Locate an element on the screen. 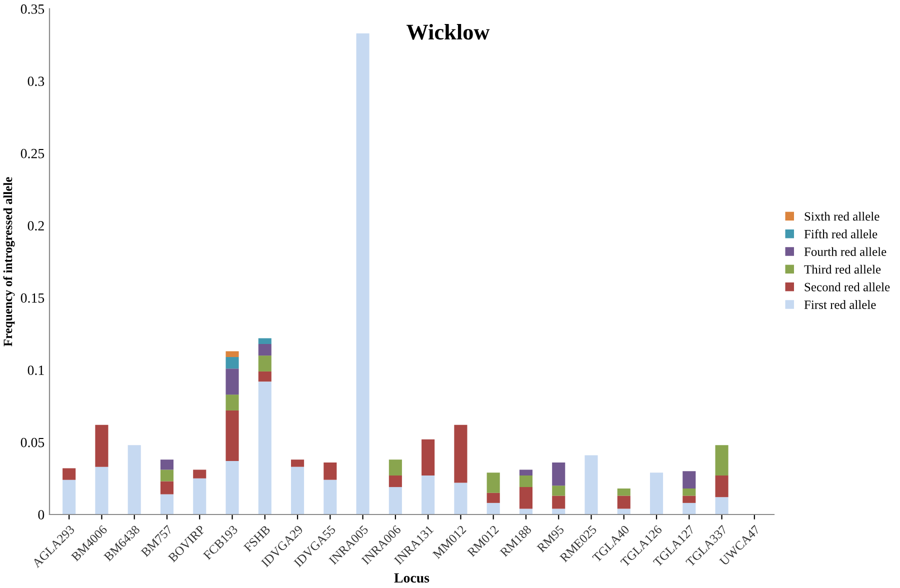 The image size is (900, 588). y-tick-label: 0.25 is located at coordinates (32, 153).